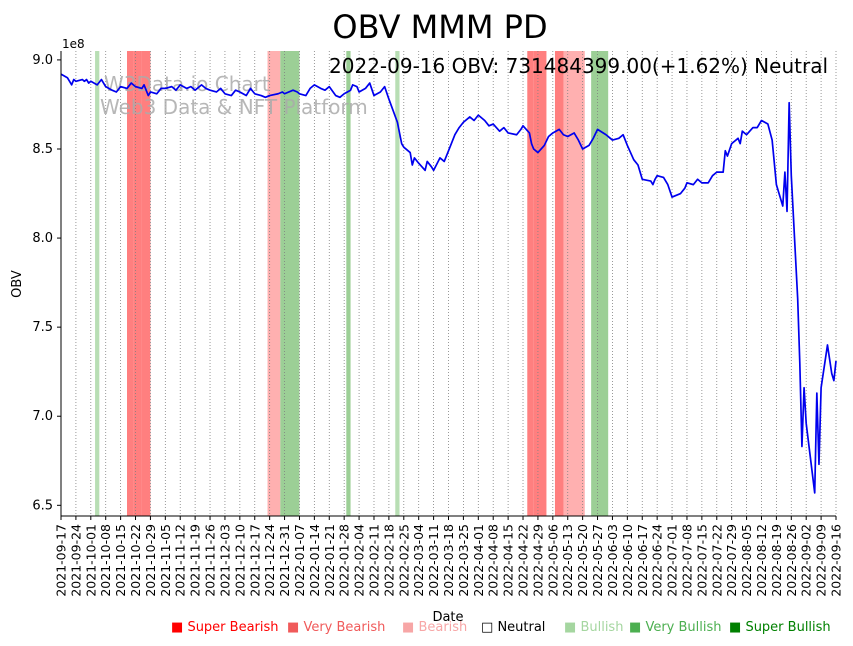 The width and height of the screenshot is (853, 646). I want to click on x-tick-label: 2022-06-03, so click(612, 560).